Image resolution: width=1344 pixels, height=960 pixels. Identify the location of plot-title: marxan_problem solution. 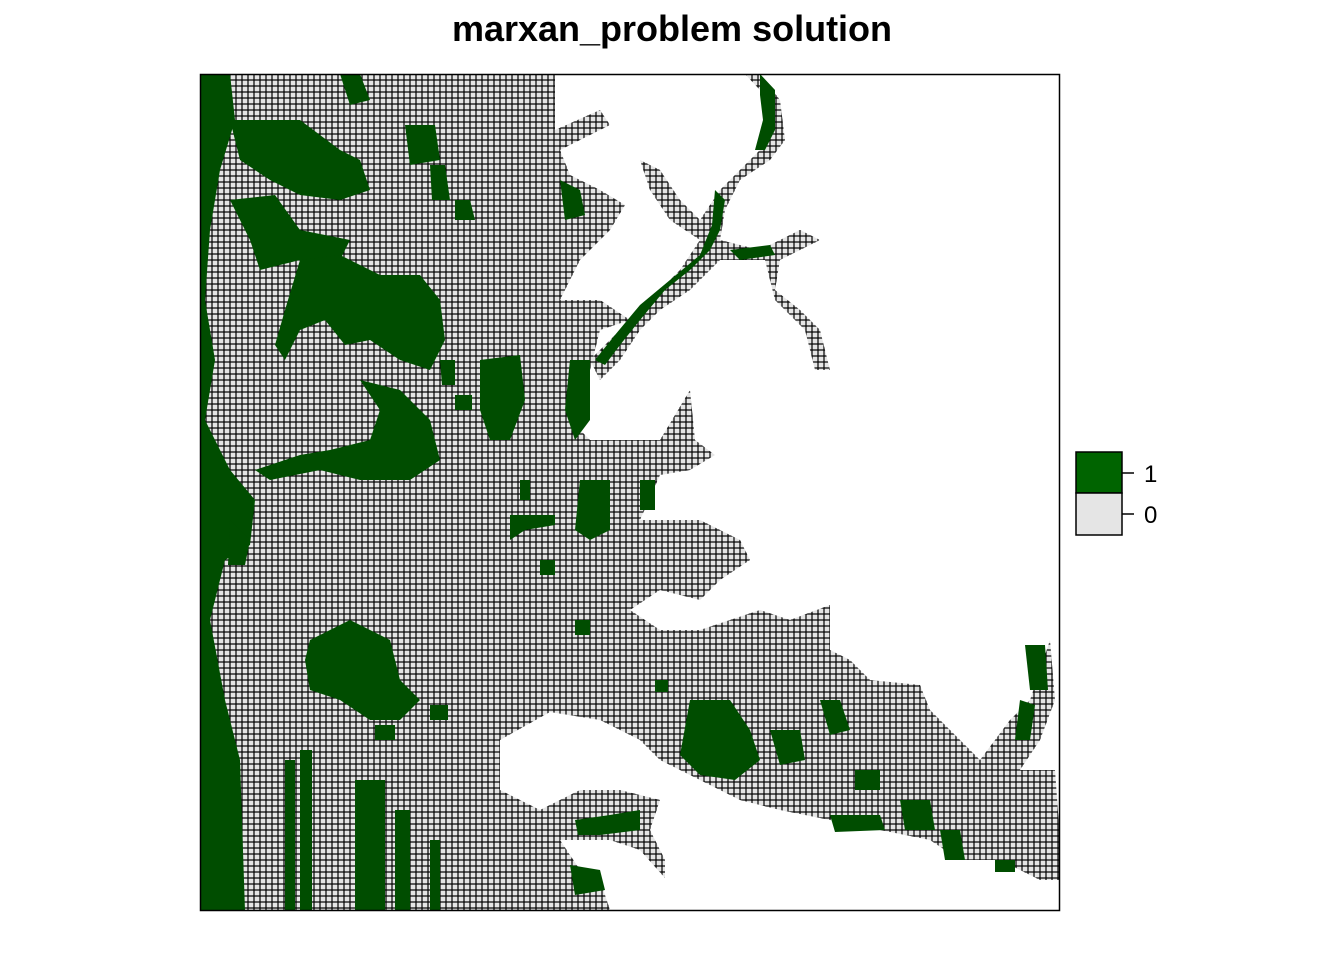
(672, 28).